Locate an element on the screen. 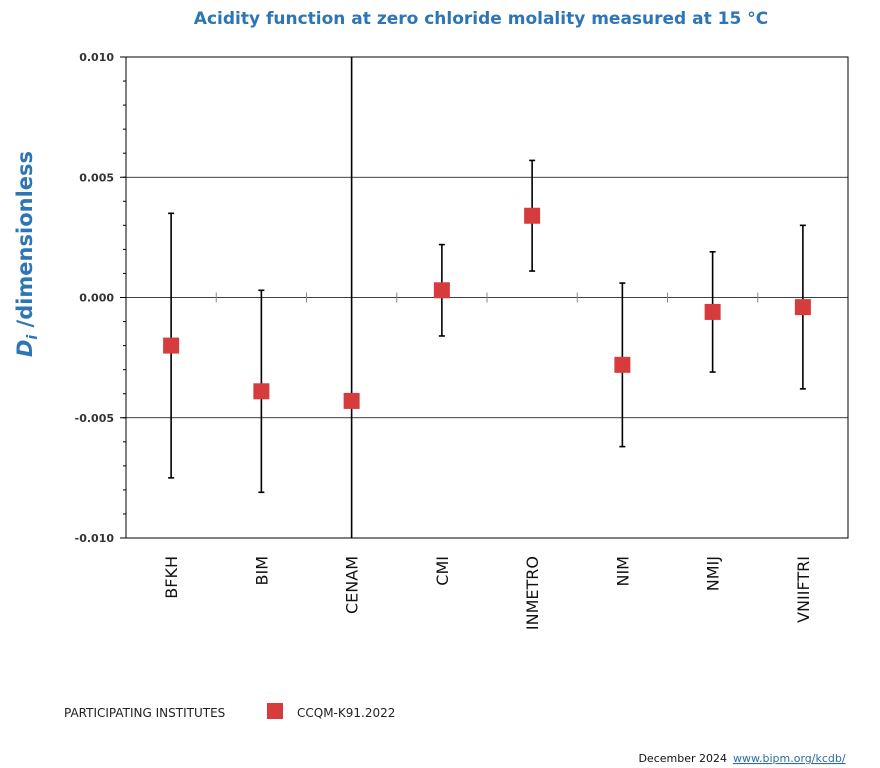 This screenshot has width=880, height=768. data-point-inmetro is located at coordinates (532, 215).